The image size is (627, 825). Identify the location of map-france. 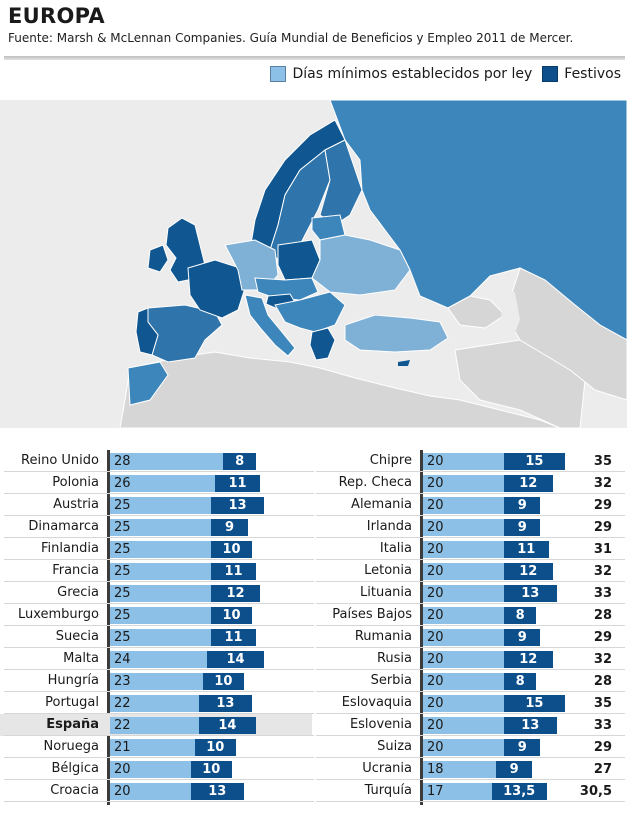
(216, 289).